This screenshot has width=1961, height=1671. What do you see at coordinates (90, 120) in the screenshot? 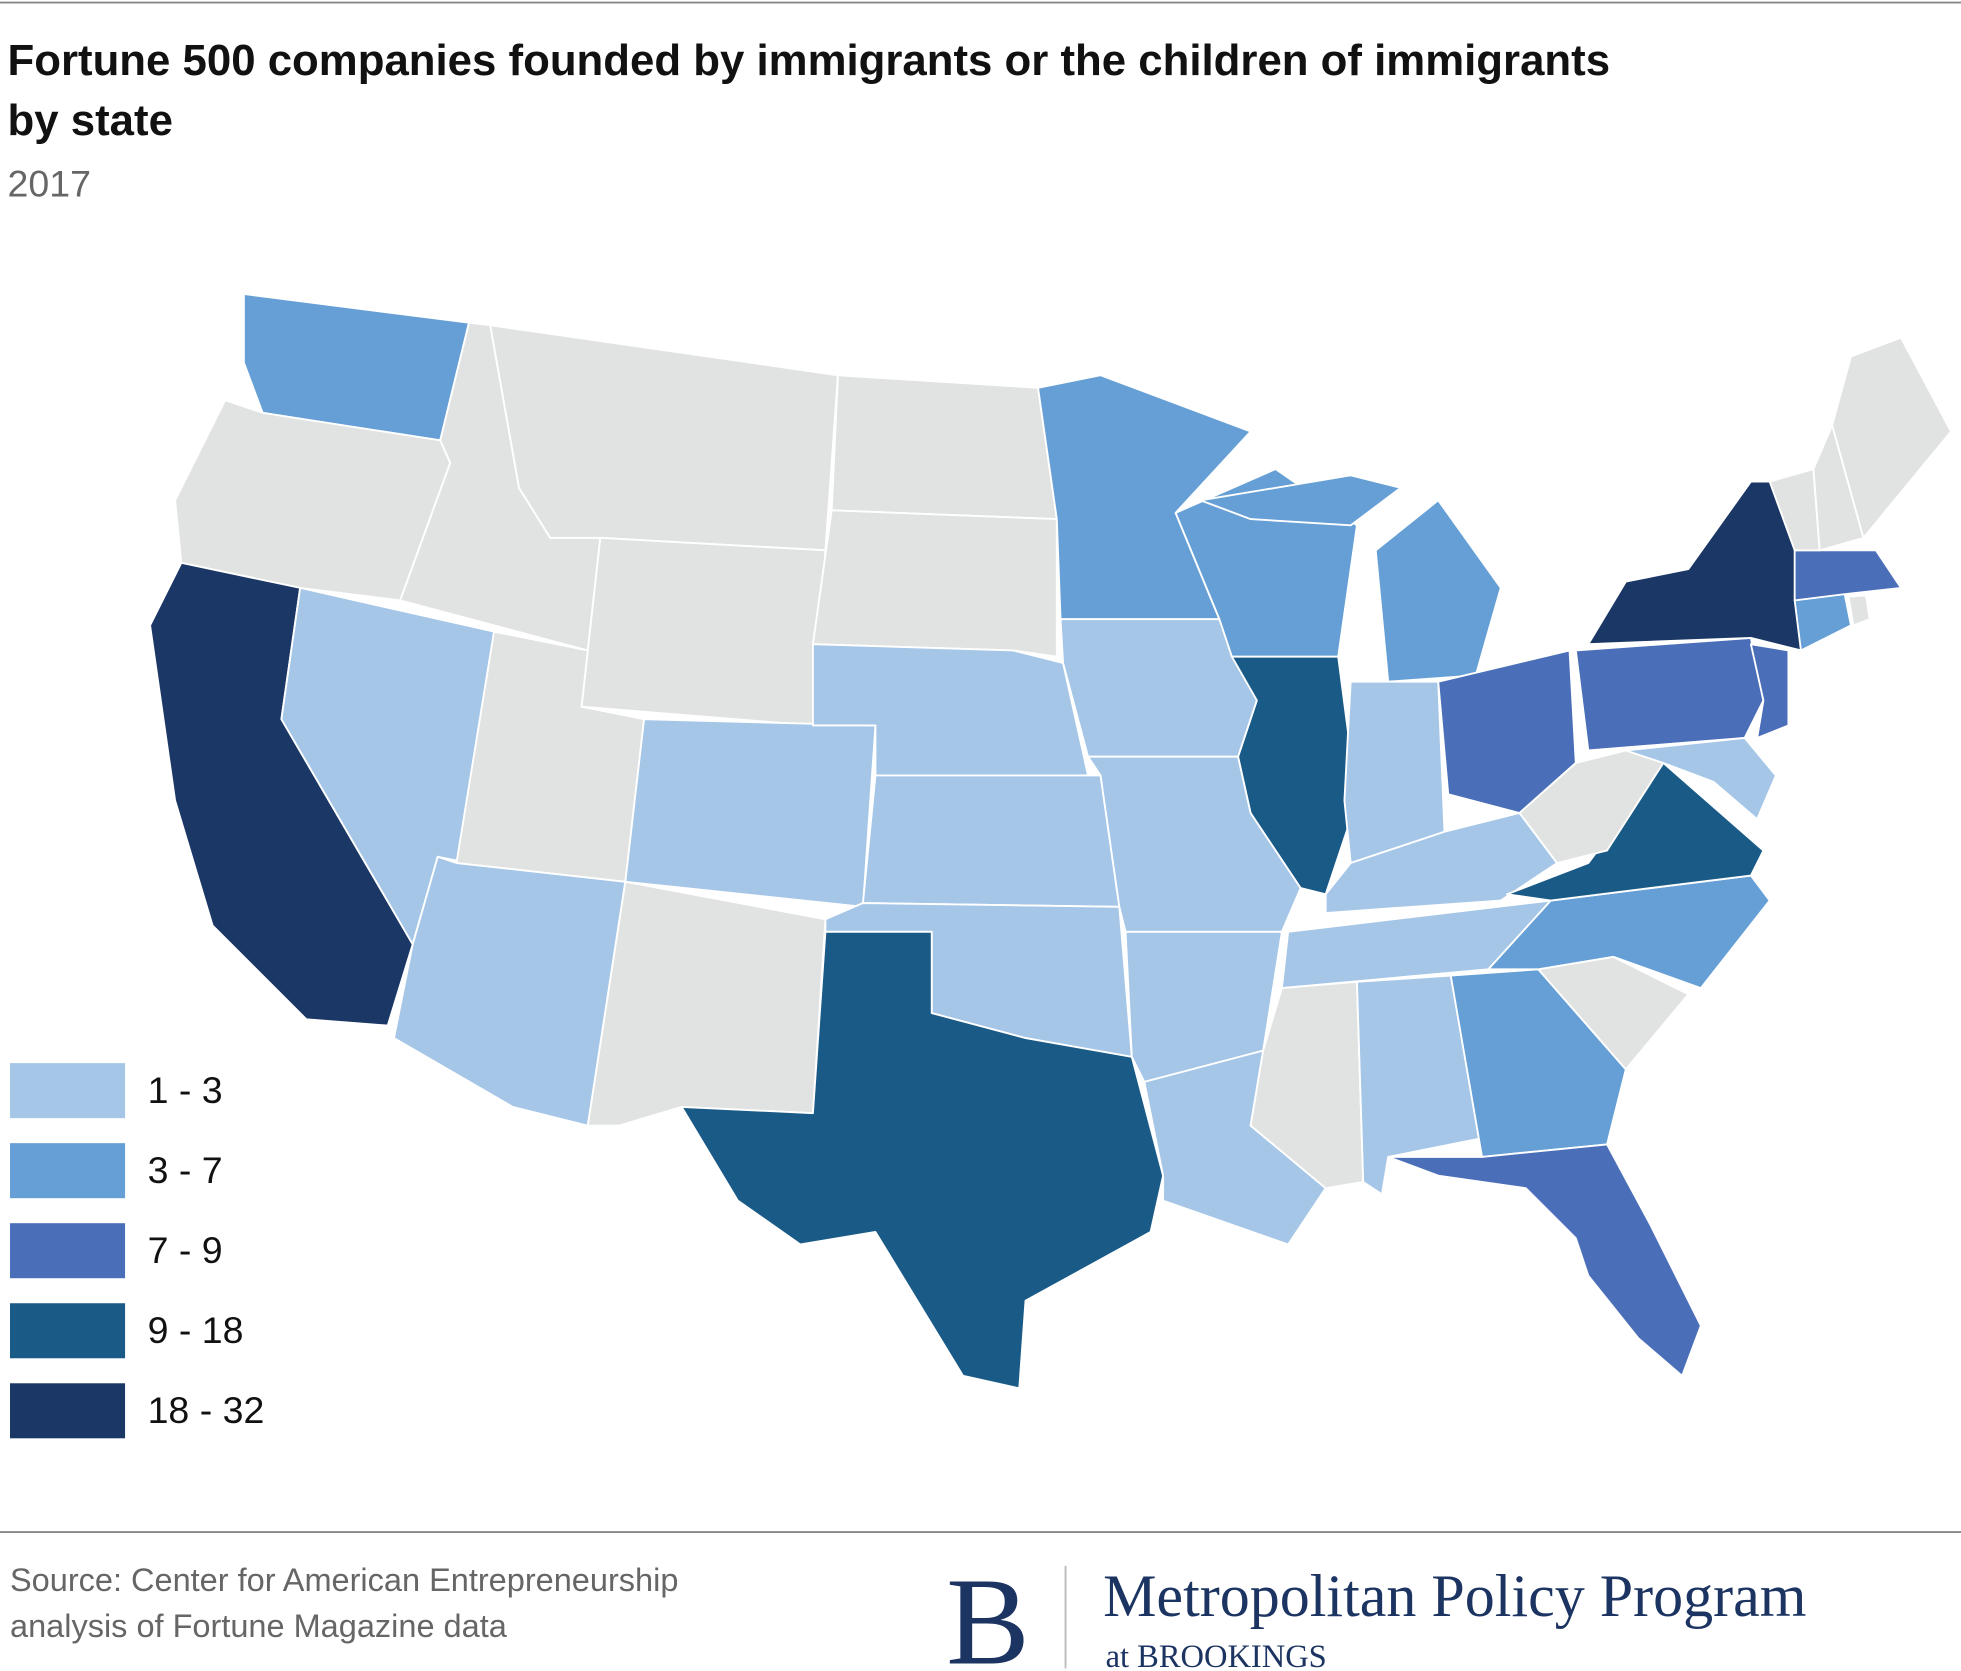
I see `title-line: by state` at bounding box center [90, 120].